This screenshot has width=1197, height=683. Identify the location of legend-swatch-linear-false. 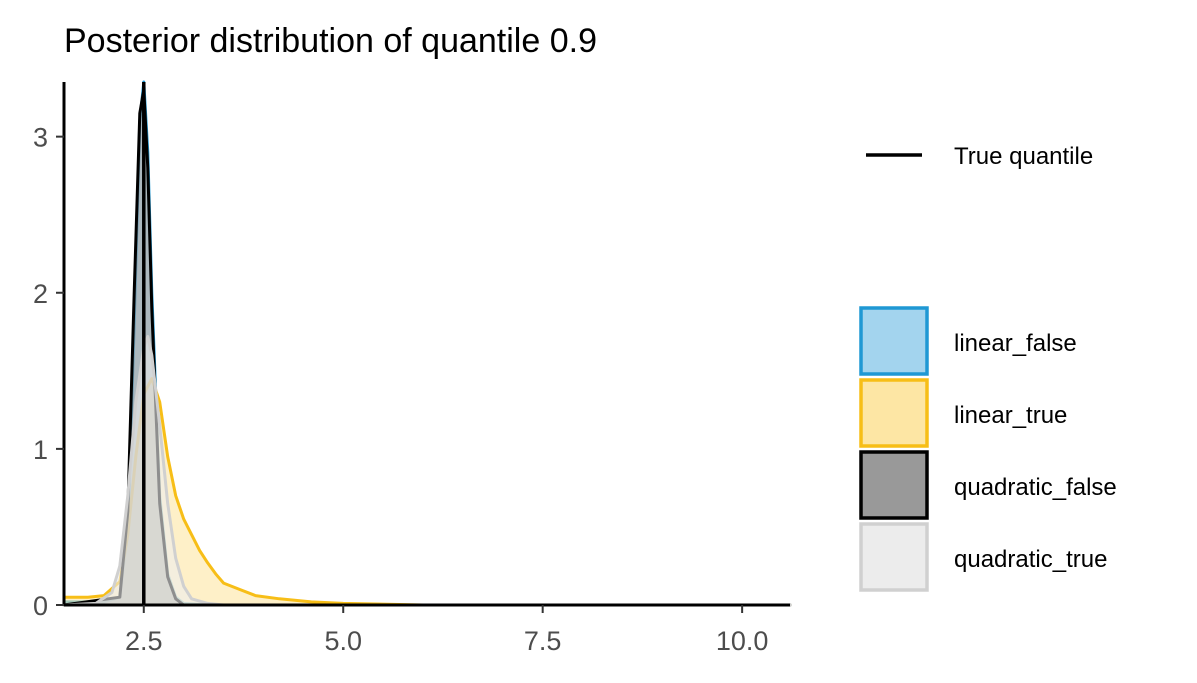
(894, 341).